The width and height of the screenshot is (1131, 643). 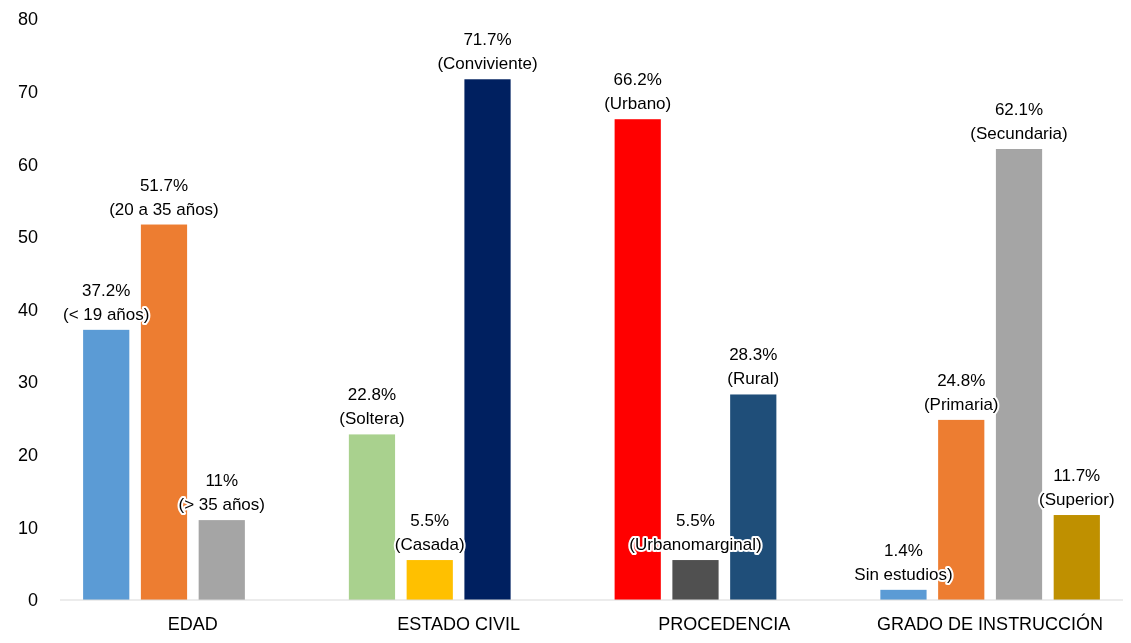 I want to click on y-tick-label: 30, so click(x=27, y=382).